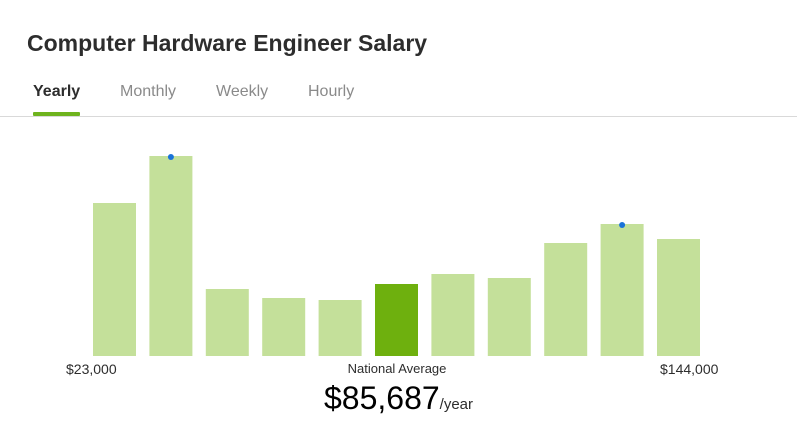 The image size is (797, 443). What do you see at coordinates (398, 97) in the screenshot?
I see `period-tabs: Yearly Monthly Weekly Hourly` at bounding box center [398, 97].